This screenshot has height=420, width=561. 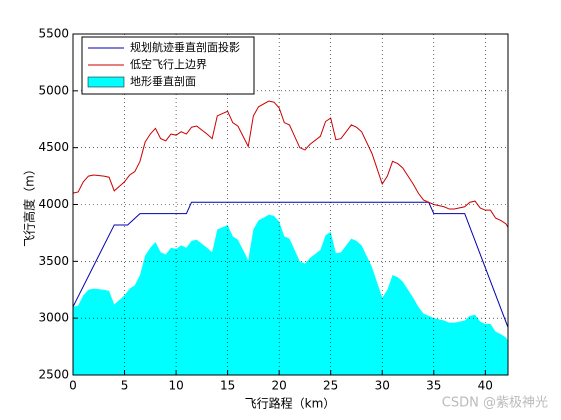 What do you see at coordinates (53, 147) in the screenshot?
I see `y-tick-label: 4500` at bounding box center [53, 147].